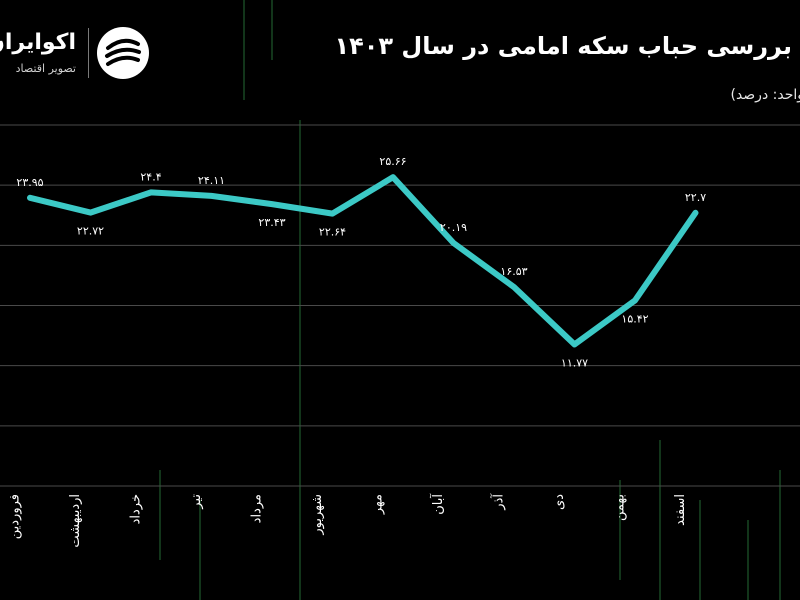 The height and width of the screenshot is (600, 800). I want to click on data-label: ۱۶.۵۳, so click(513, 271).